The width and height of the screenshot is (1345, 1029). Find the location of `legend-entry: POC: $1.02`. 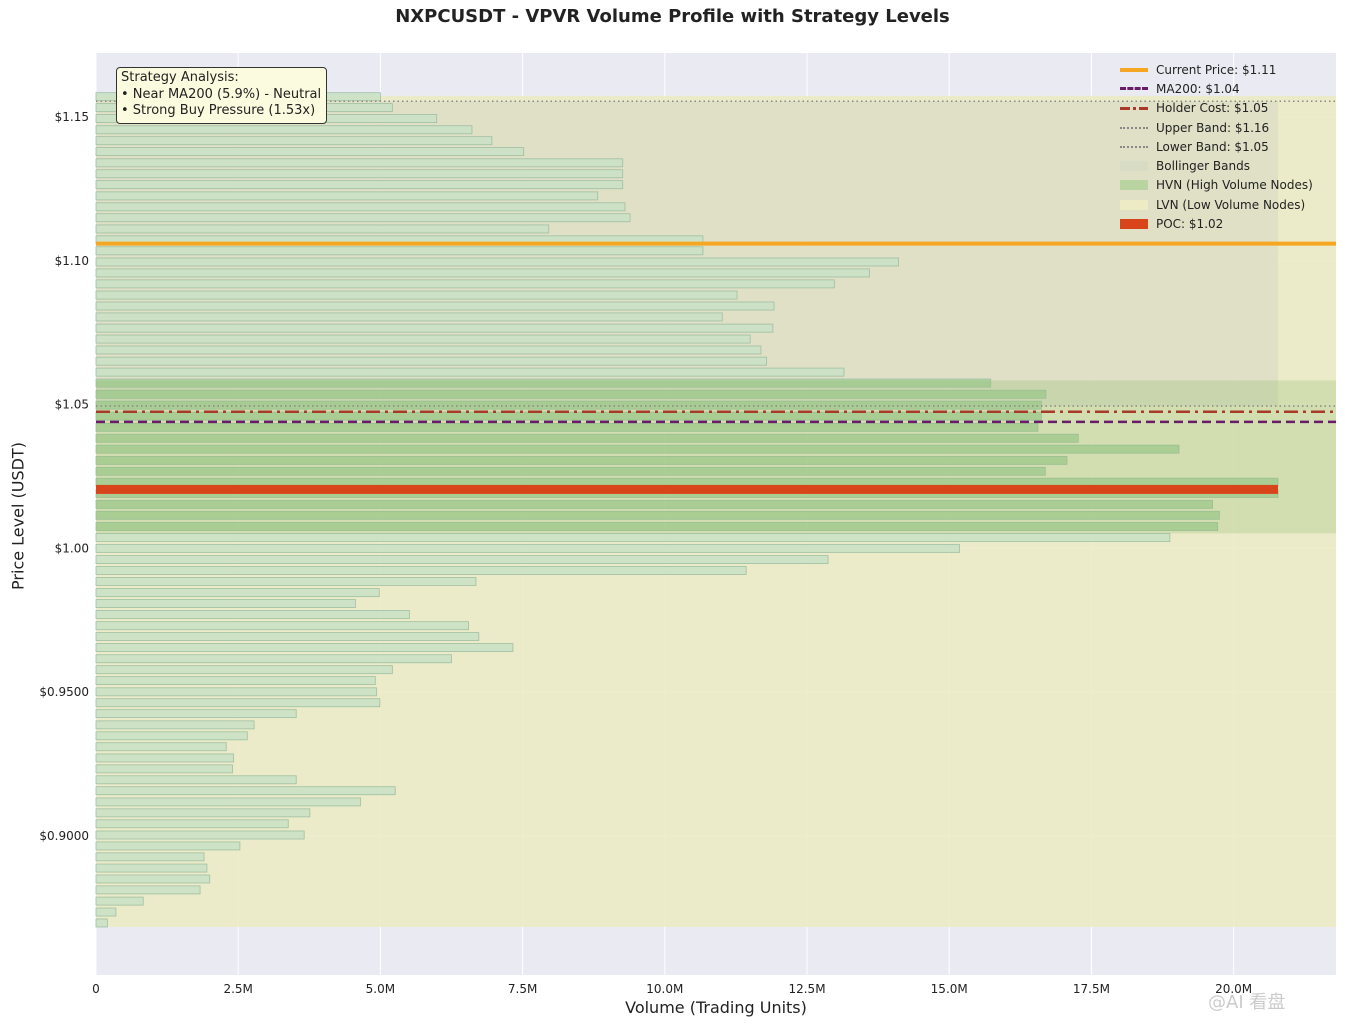

legend-entry: POC: $1.02 is located at coordinates (1216, 223).